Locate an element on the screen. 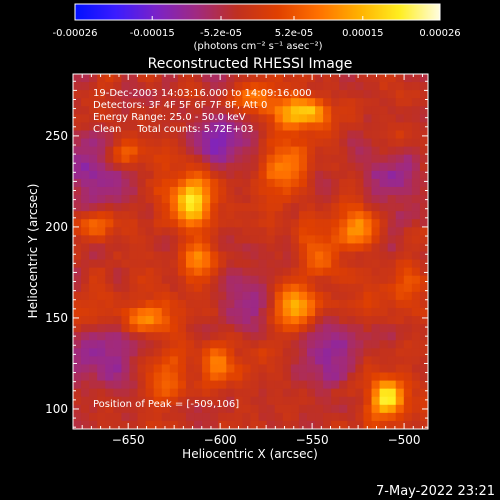  annotation-energy-range: Energy Range: 25.0 - 50.0 keV is located at coordinates (169, 117).